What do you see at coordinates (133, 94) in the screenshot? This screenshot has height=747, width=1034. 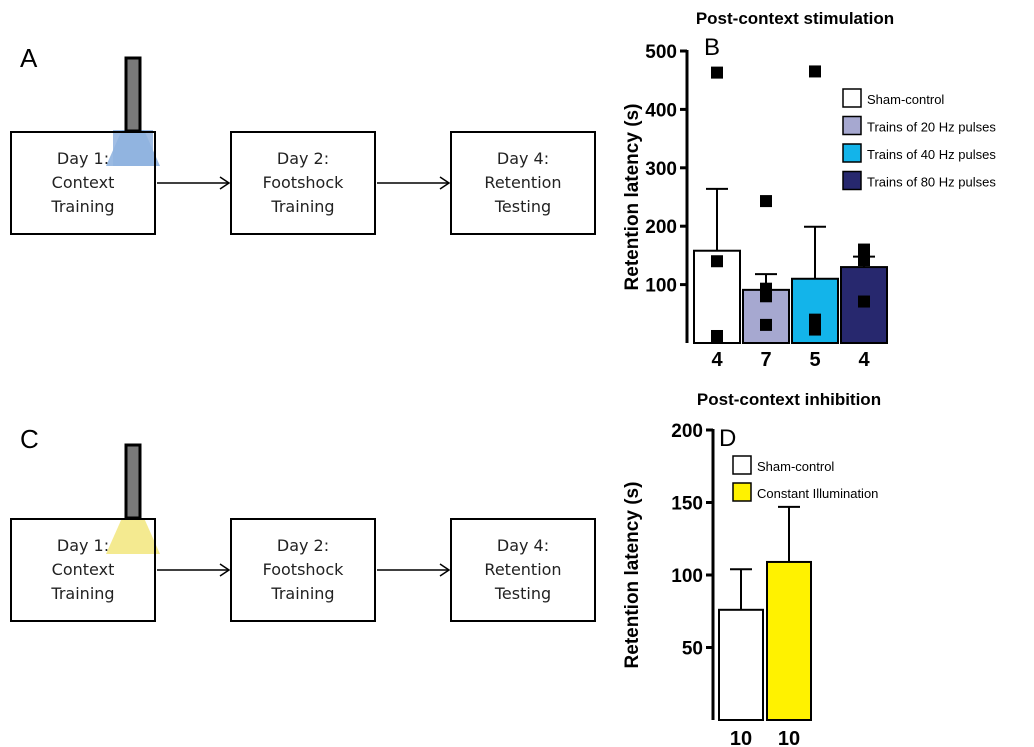 I see `optic-fiber-a` at bounding box center [133, 94].